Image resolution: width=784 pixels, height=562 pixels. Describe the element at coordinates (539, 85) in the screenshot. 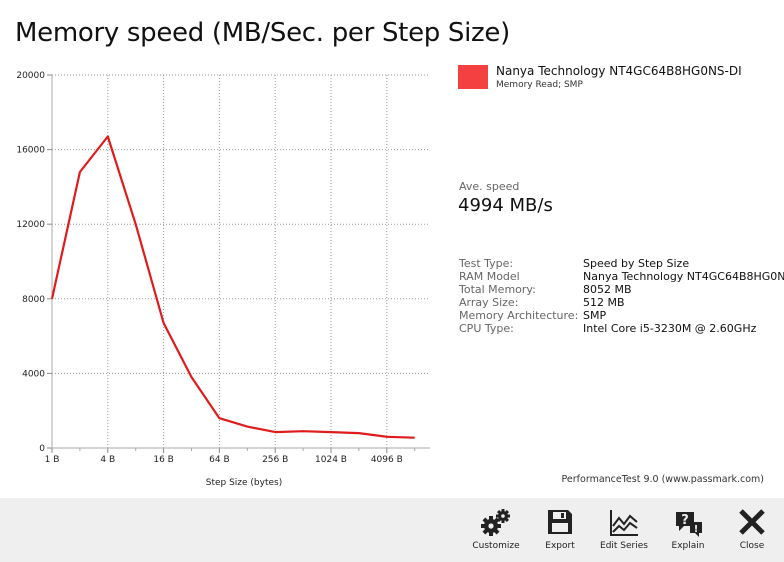

I see `legend-series-subtitle: Memory Read; SMP` at that location.